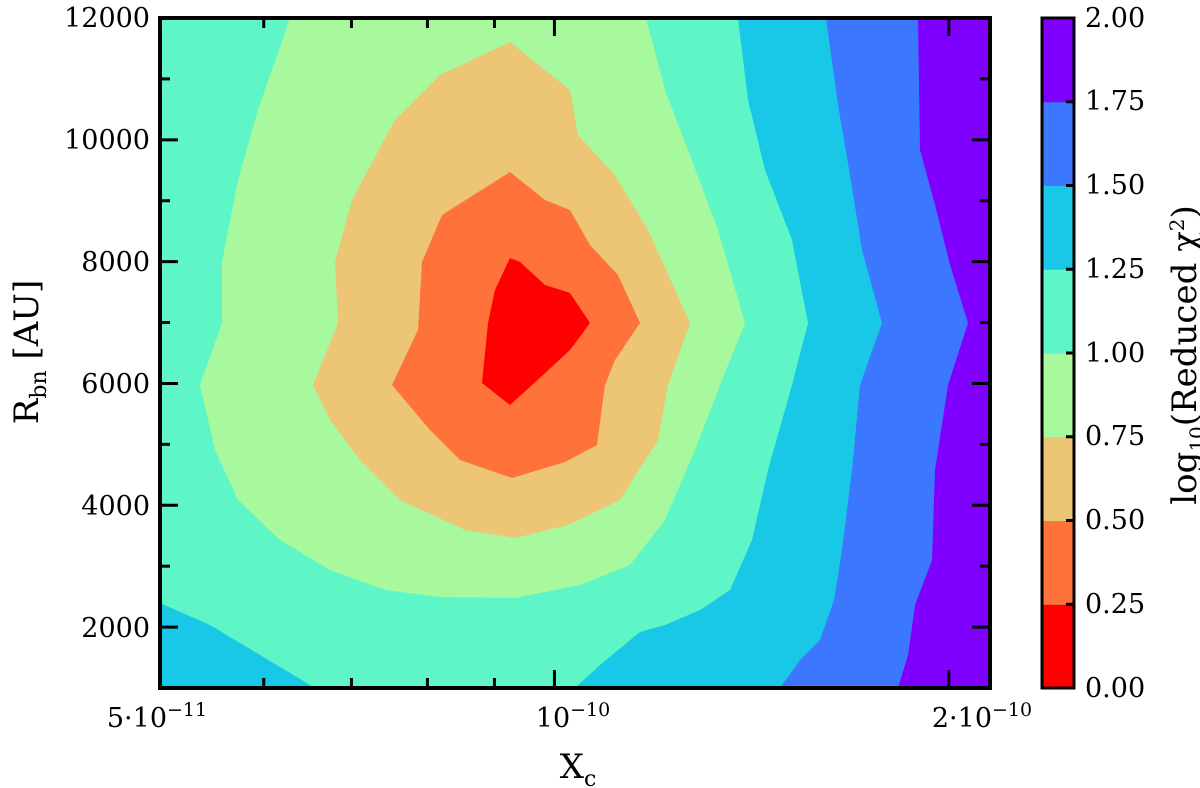  I want to click on colorbar-tick-label: 1.00, so click(1115, 353).